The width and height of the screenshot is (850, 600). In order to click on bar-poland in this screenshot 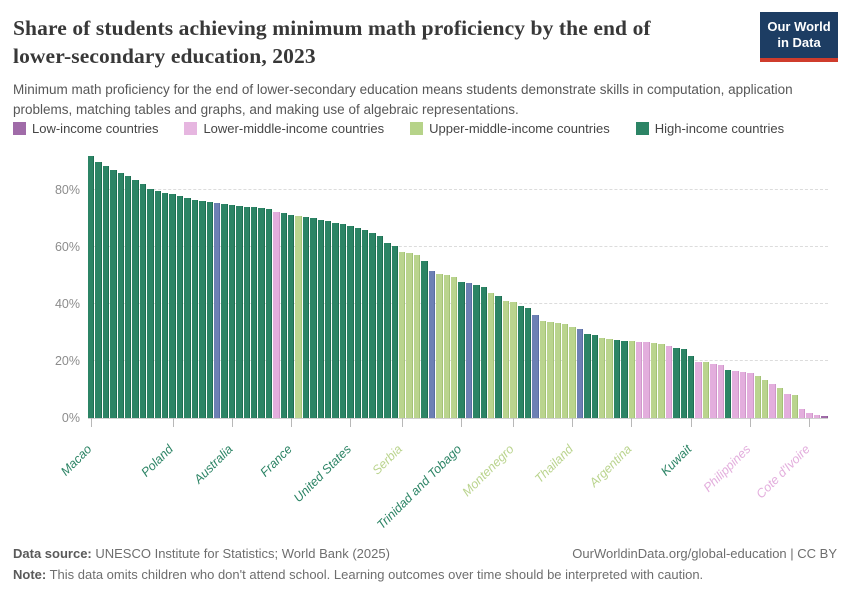, I will do `click(172, 306)`.